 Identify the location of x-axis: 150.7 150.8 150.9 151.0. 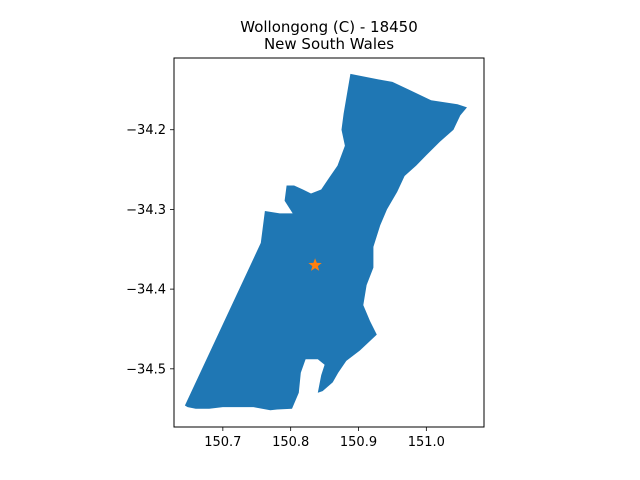
(324, 438).